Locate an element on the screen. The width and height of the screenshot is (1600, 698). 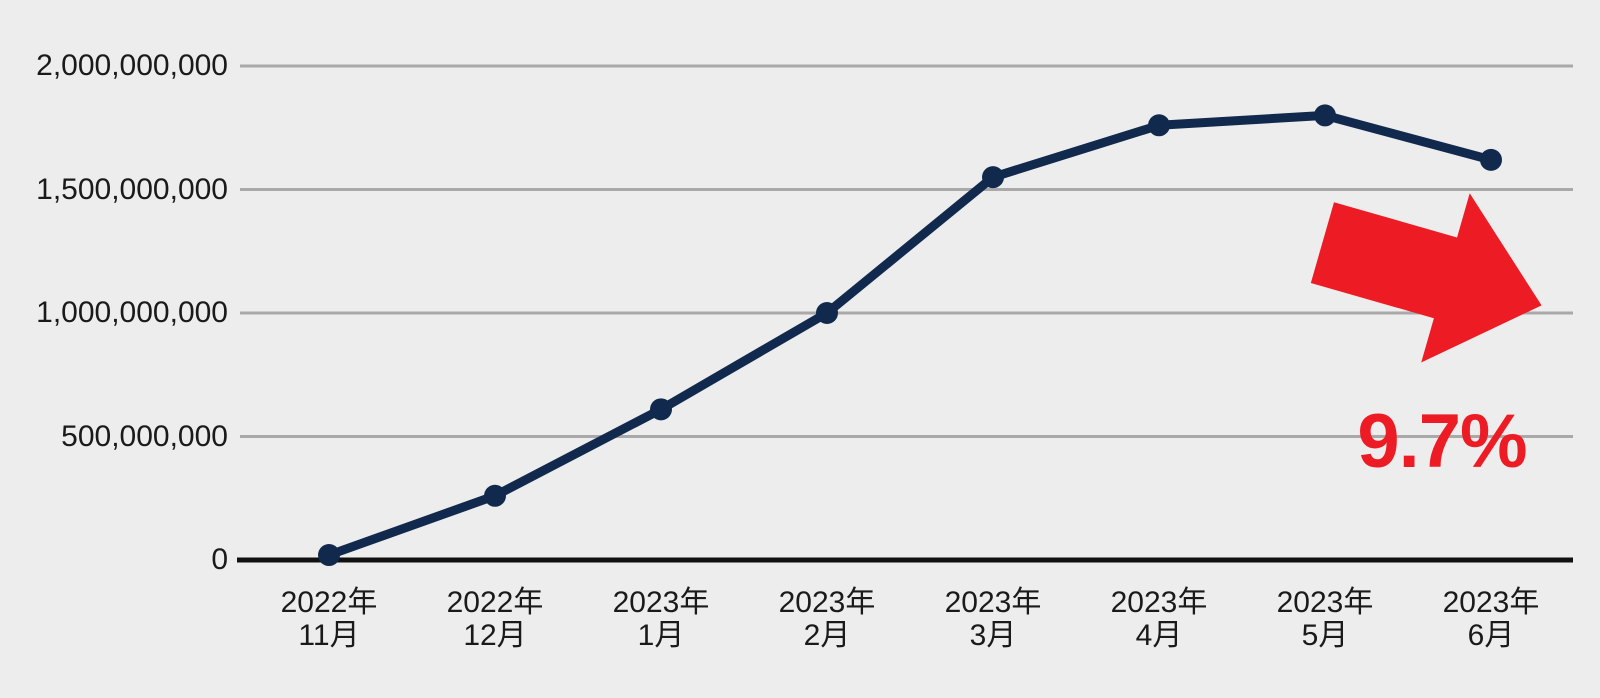
x-axis-tick-label: 2023年 5月 is located at coordinates (1325, 619).